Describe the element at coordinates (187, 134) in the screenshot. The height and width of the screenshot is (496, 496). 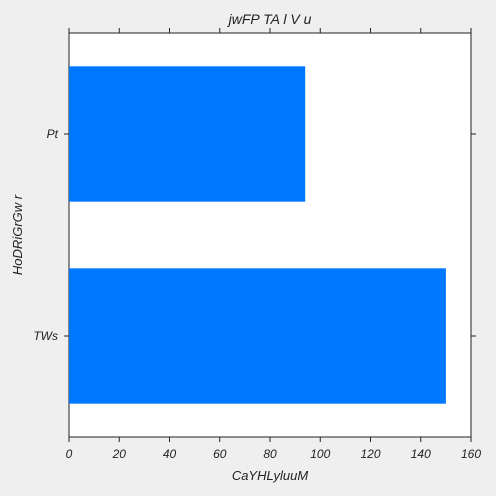
I see `bar` at that location.